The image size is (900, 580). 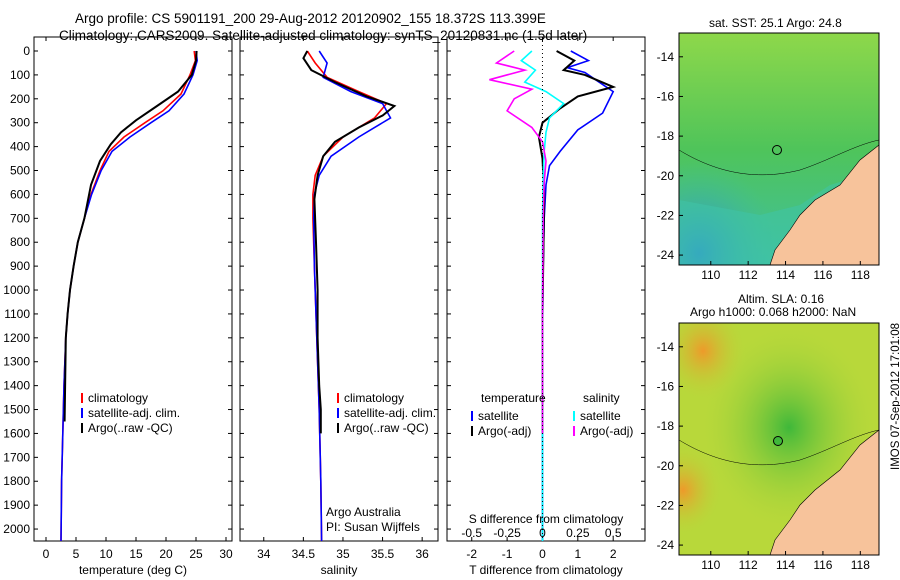 I want to click on depth-tick-label: 100, so click(x=20, y=75).